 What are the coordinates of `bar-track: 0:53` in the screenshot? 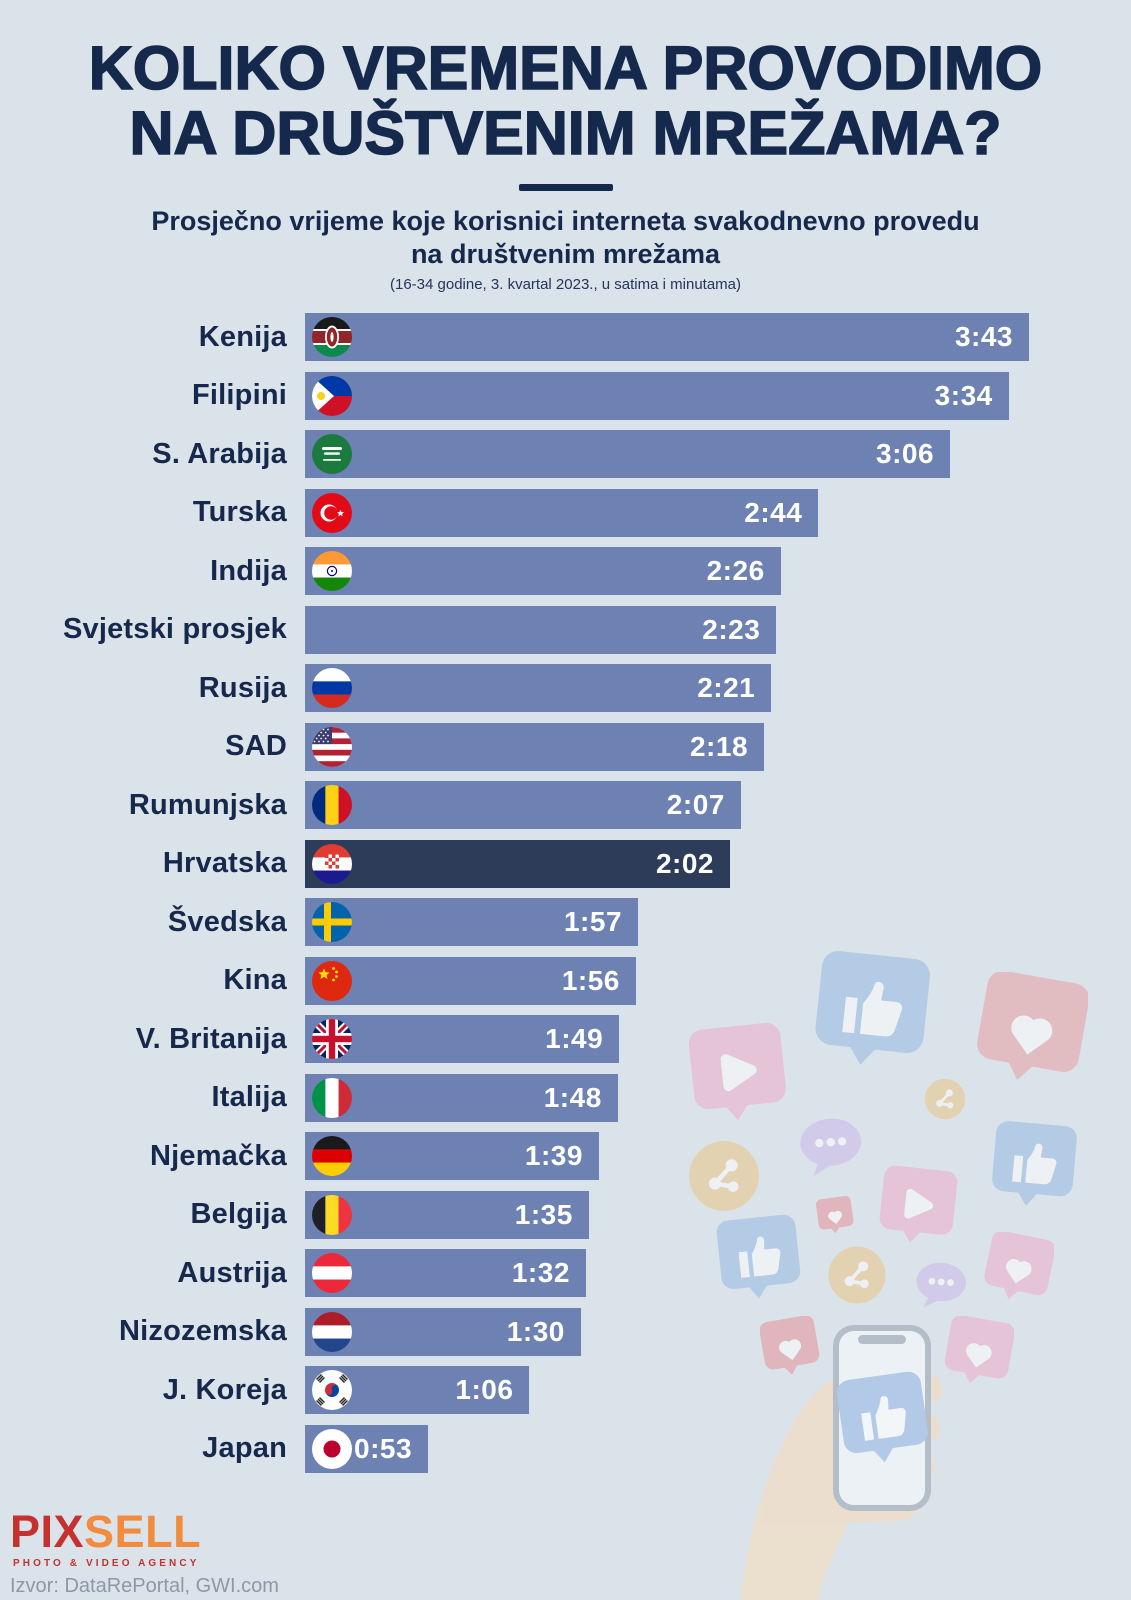 It's located at (667, 1448).